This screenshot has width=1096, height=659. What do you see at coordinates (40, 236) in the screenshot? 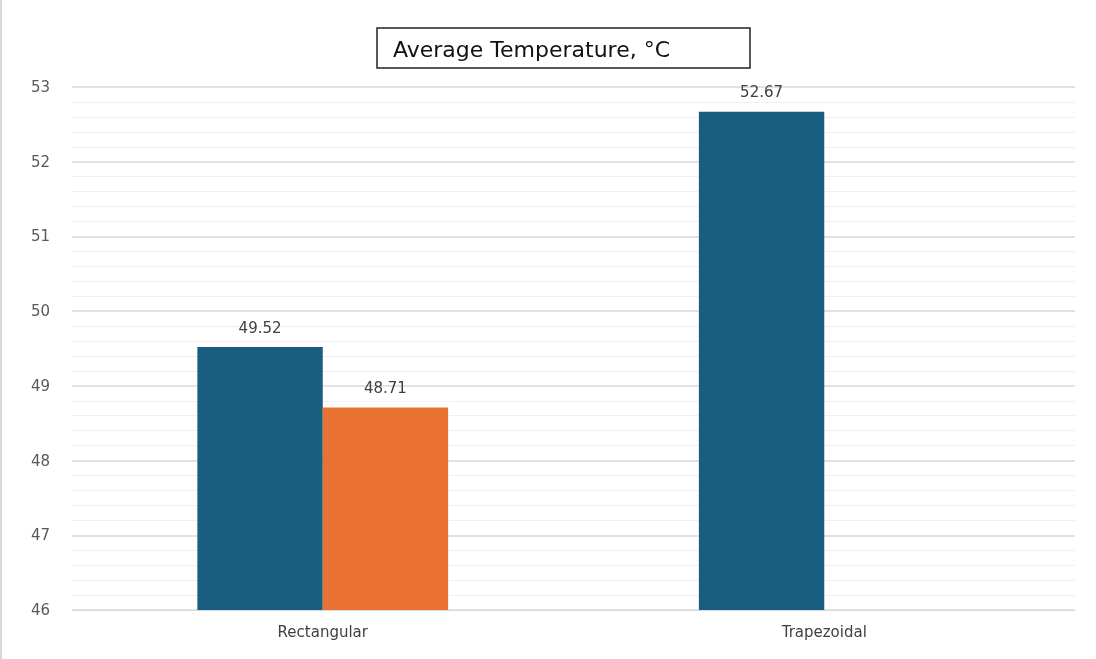
I see `y-tick-label: 51` at bounding box center [40, 236].